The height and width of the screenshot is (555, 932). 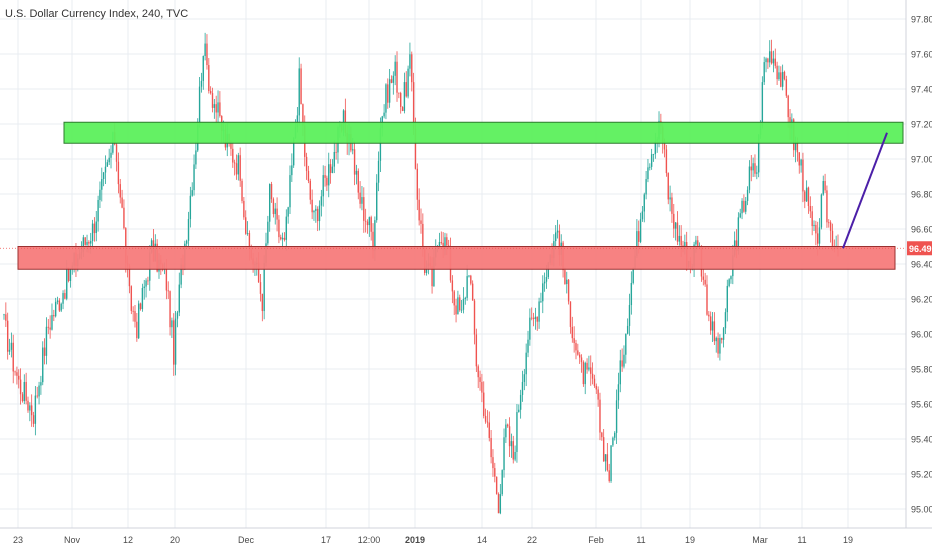 What do you see at coordinates (919, 248) in the screenshot?
I see `last-price-tag: 96.49` at bounding box center [919, 248].